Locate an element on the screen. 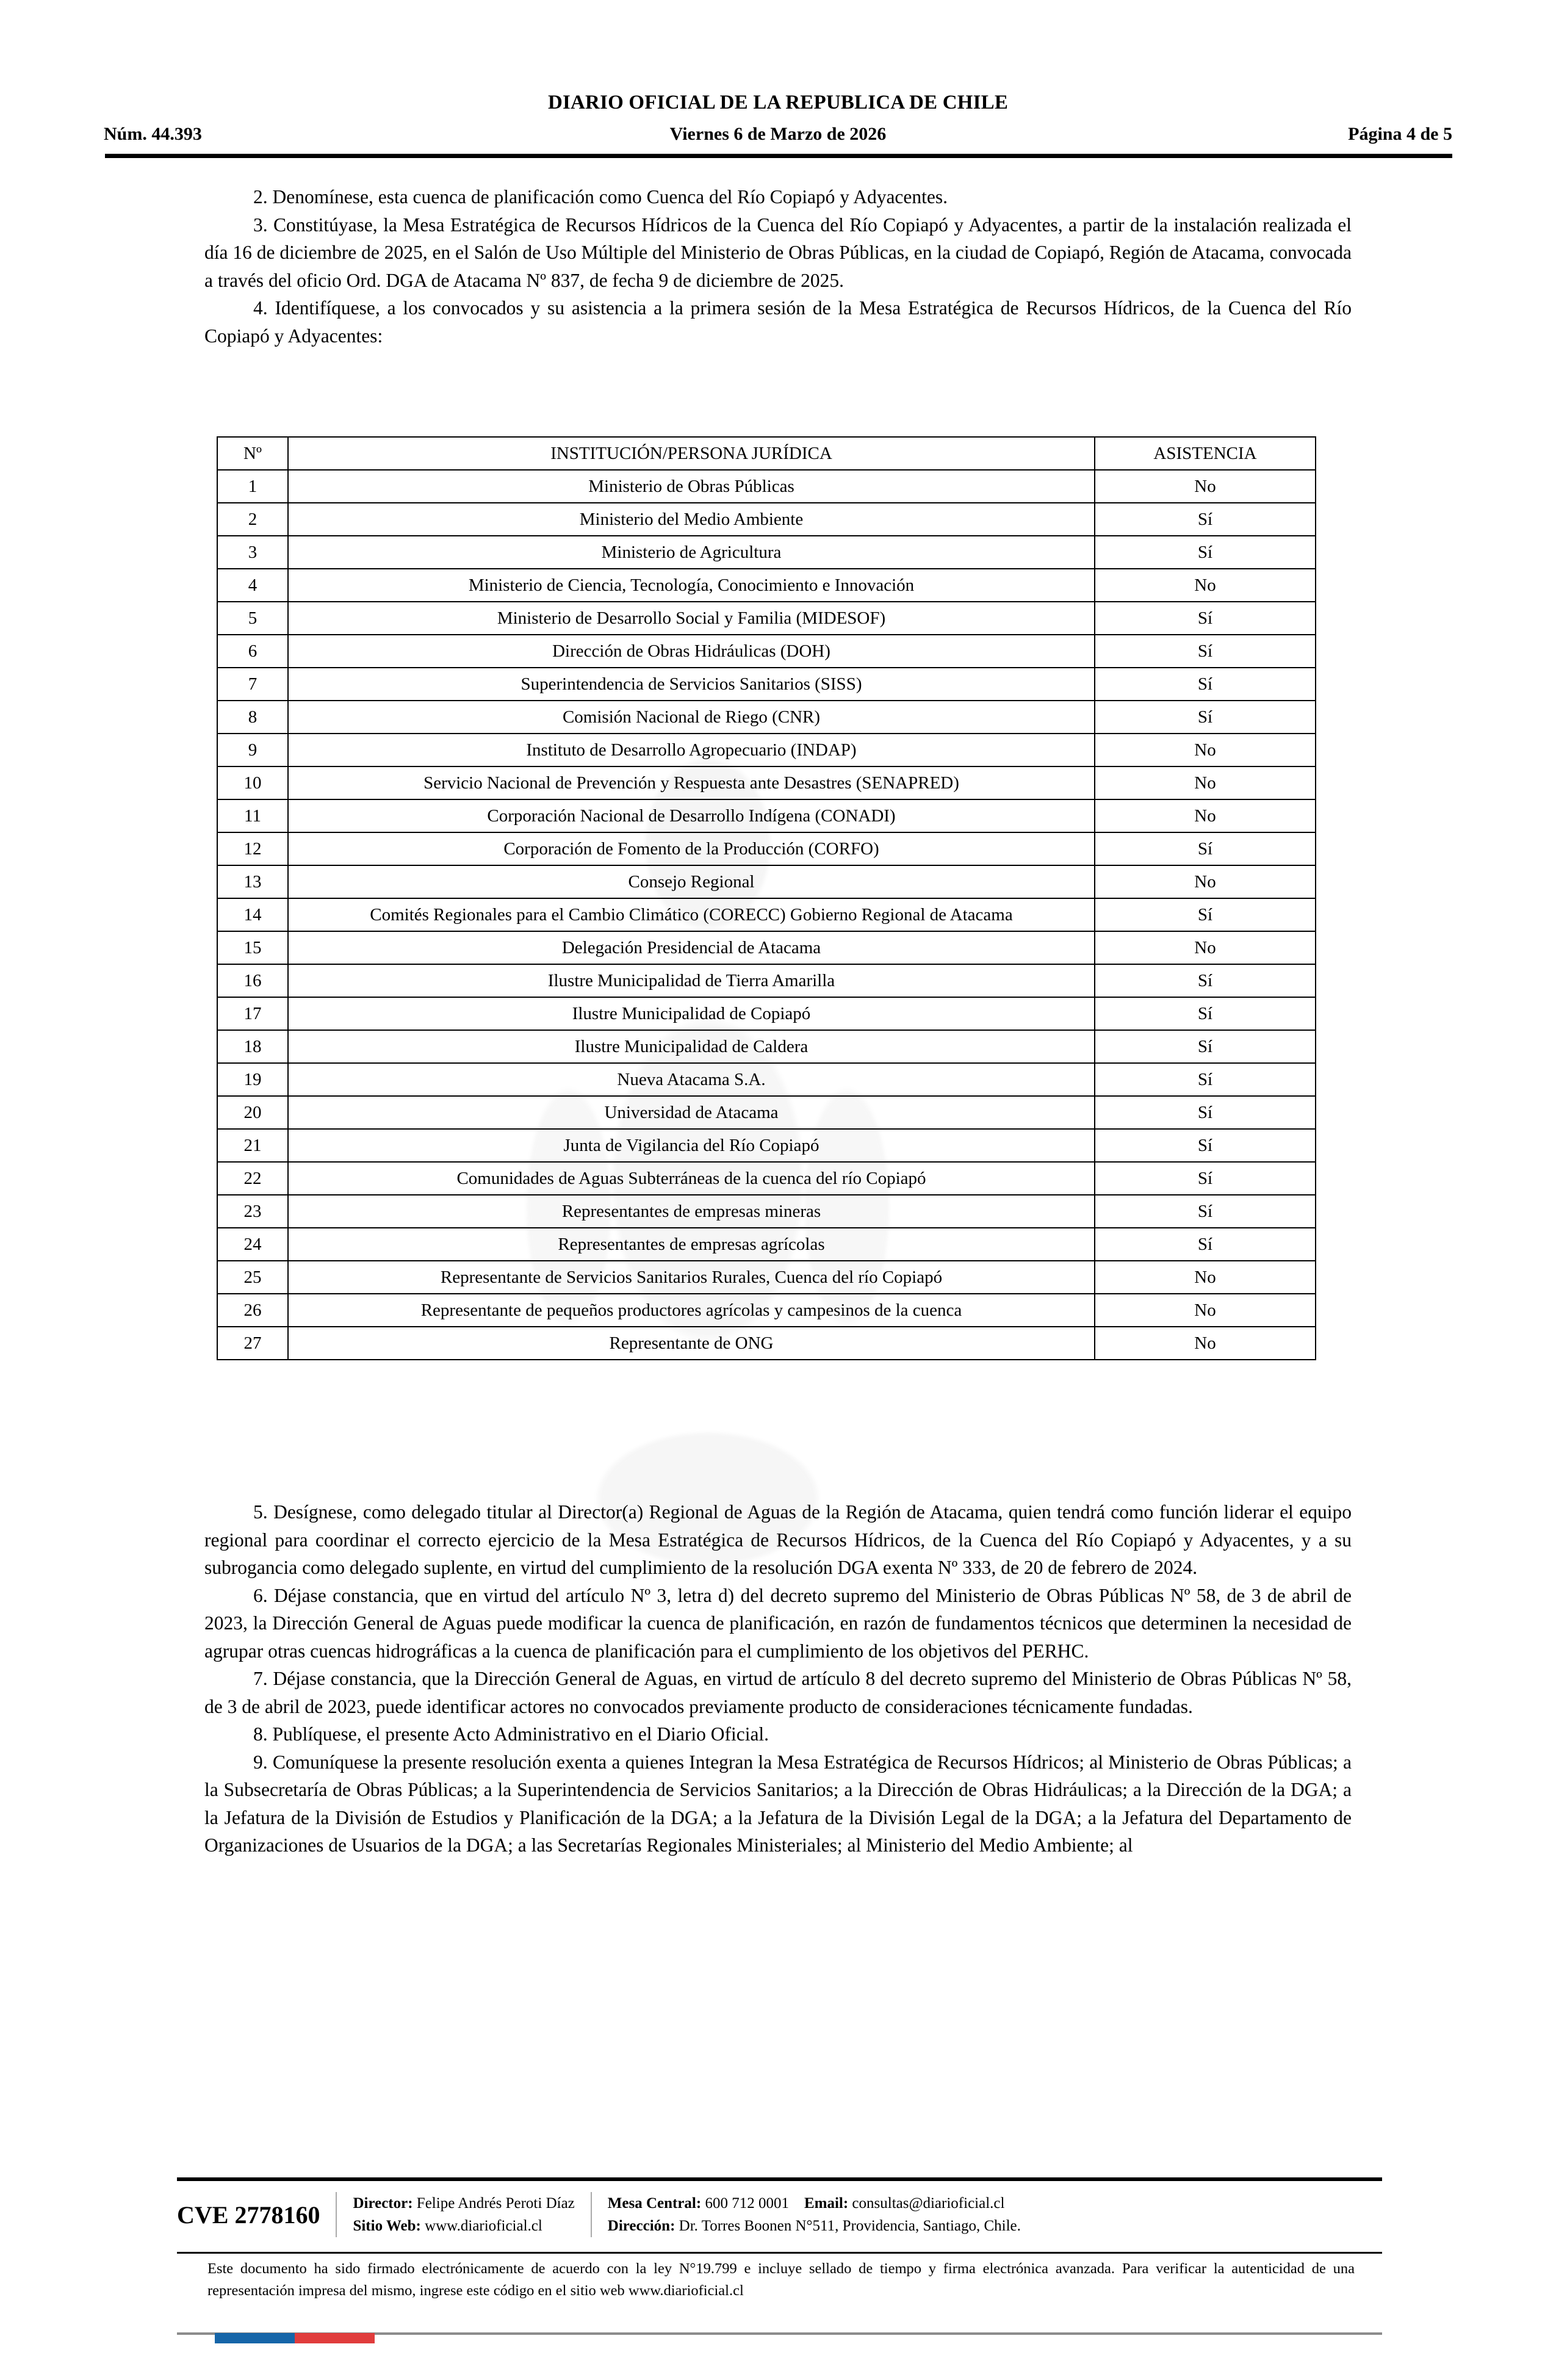  table-row: 27 Representante de ONG No is located at coordinates (767, 1343).